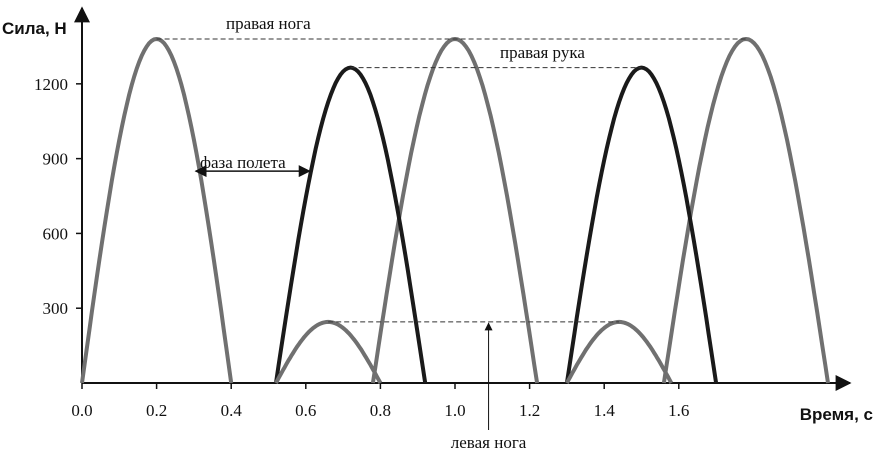 The image size is (878, 454). Describe the element at coordinates (605, 410) in the screenshot. I see `x-tick-label: 1.4` at that location.